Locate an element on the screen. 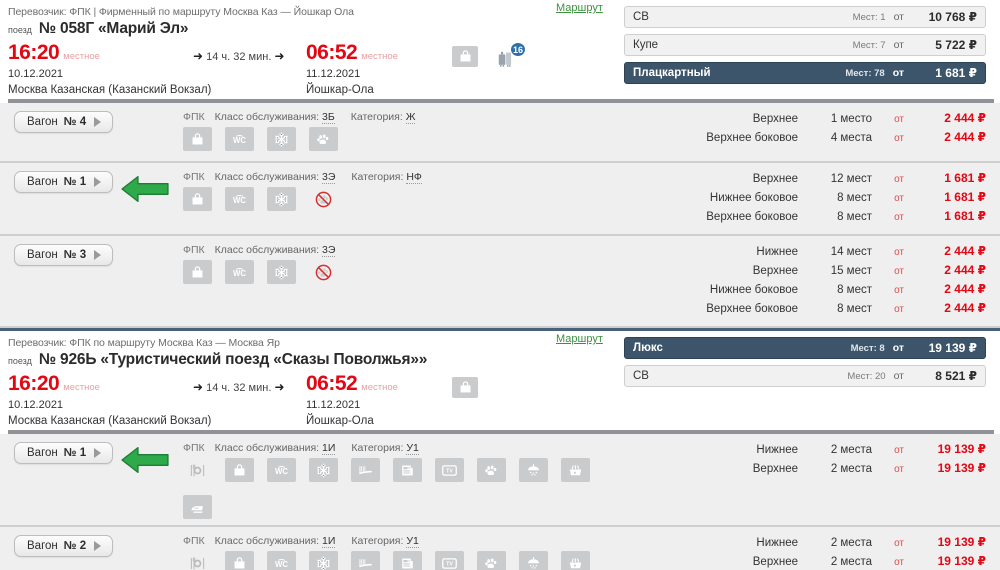 Image resolution: width=1000 pixels, height=570 pixels. ironing-icon is located at coordinates (197, 507).